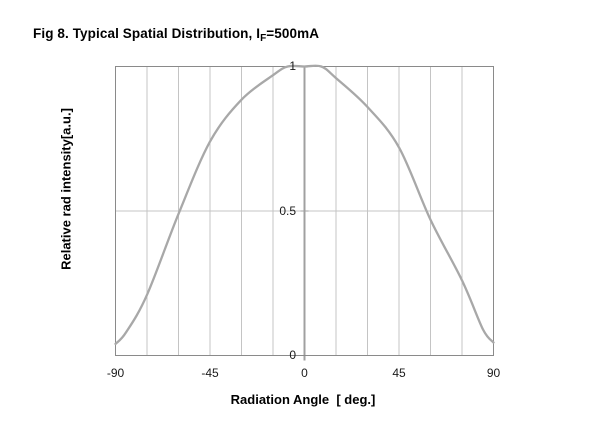 This screenshot has width=615, height=427. What do you see at coordinates (304, 373) in the screenshot?
I see `x-tick-label: 0` at bounding box center [304, 373].